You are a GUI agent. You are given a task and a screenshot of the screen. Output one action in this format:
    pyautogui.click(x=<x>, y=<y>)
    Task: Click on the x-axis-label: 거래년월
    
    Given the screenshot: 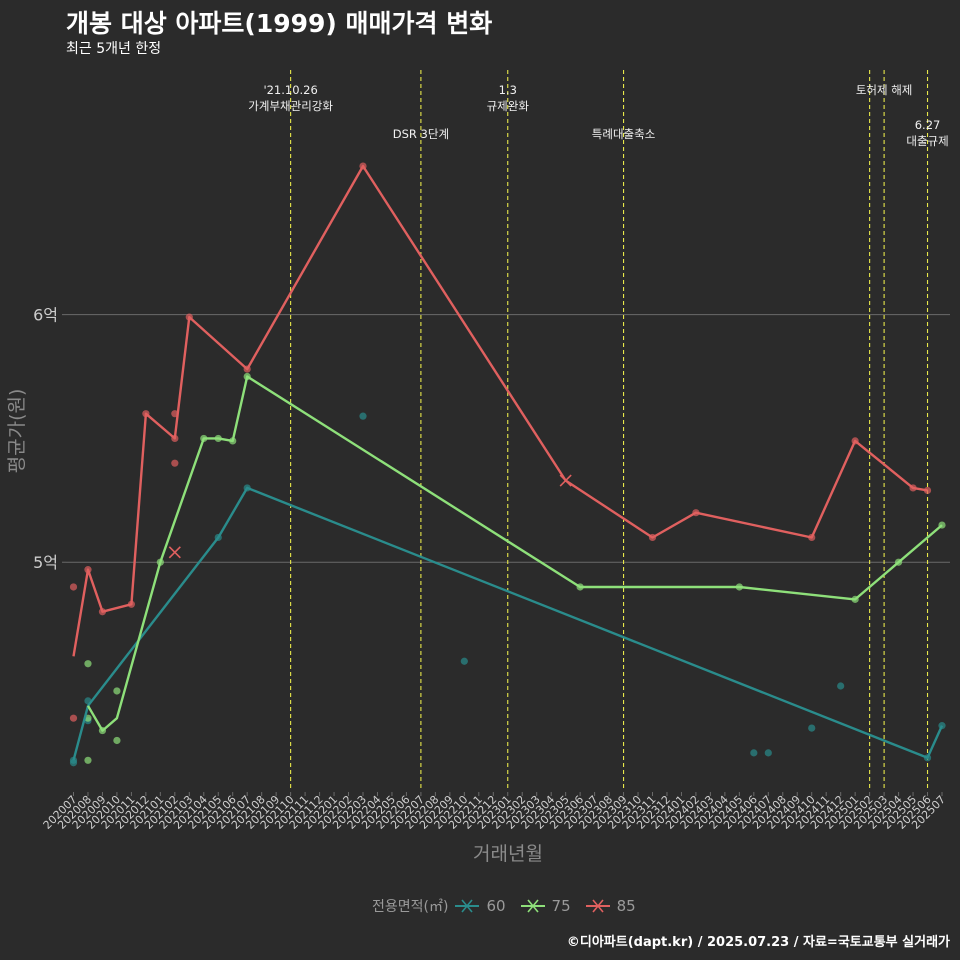 What is the action you would take?
    pyautogui.click(x=508, y=854)
    